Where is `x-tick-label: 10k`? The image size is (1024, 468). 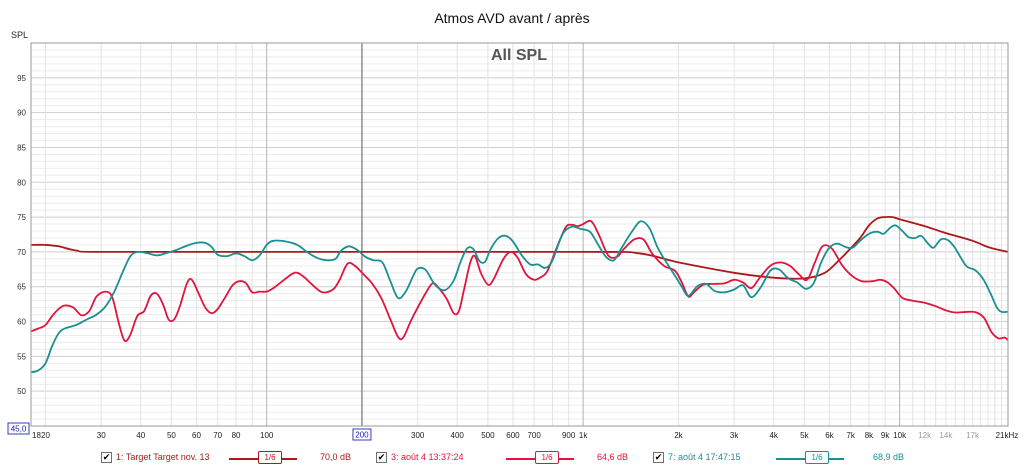
x-tick-label: 10k is located at coordinates (900, 435).